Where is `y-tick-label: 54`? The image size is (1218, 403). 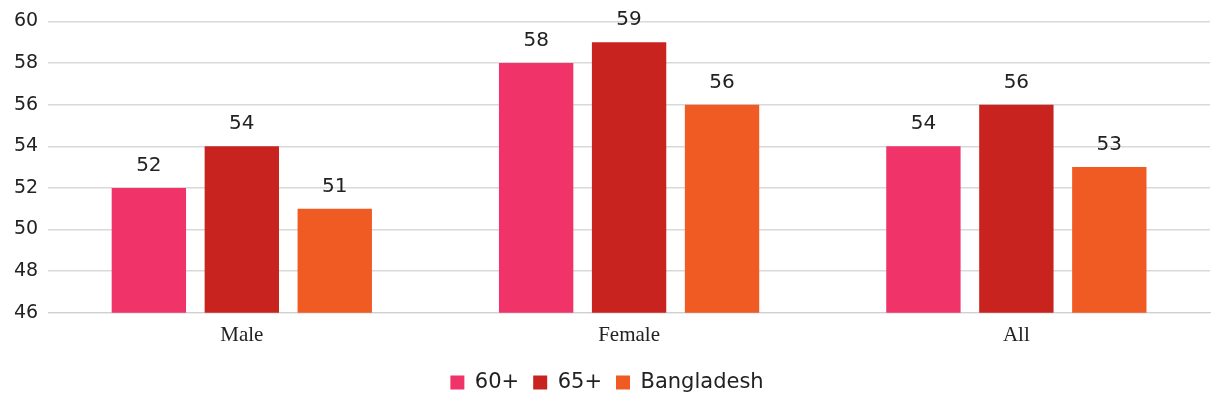
y-tick-label: 54 is located at coordinates (26, 144).